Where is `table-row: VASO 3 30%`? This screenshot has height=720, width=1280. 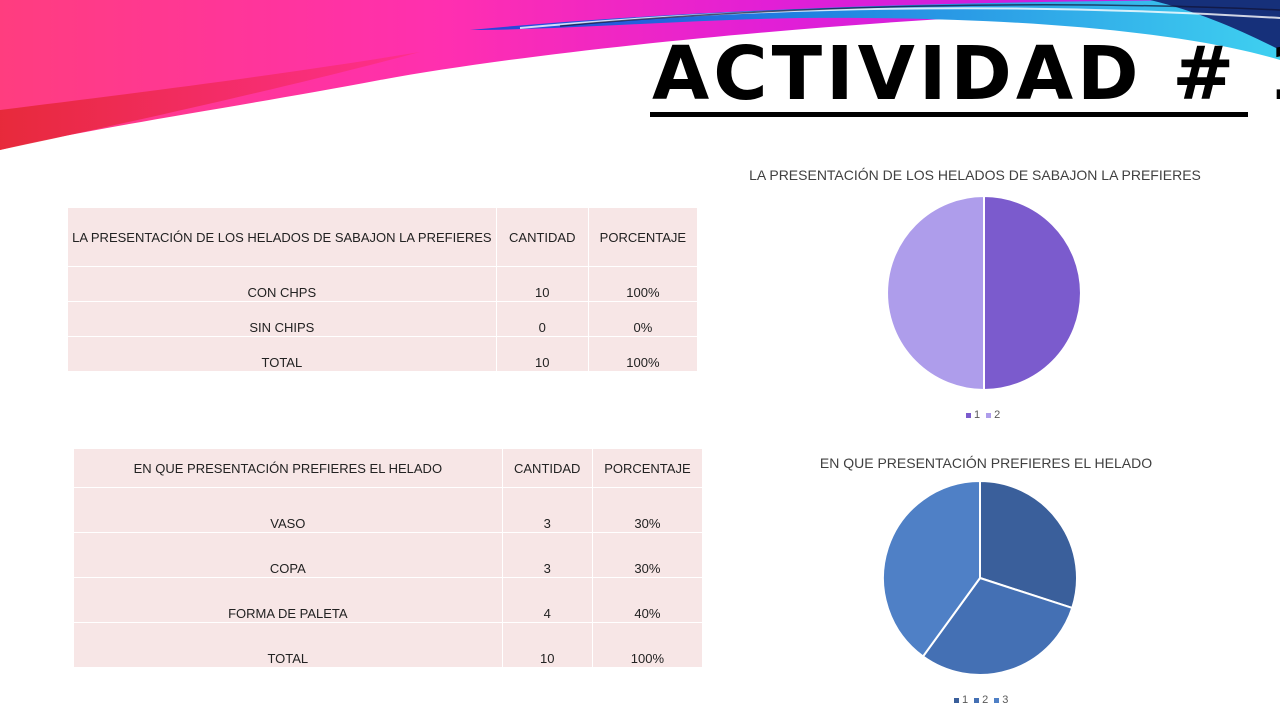 table-row: VASO 3 30% is located at coordinates (388, 510).